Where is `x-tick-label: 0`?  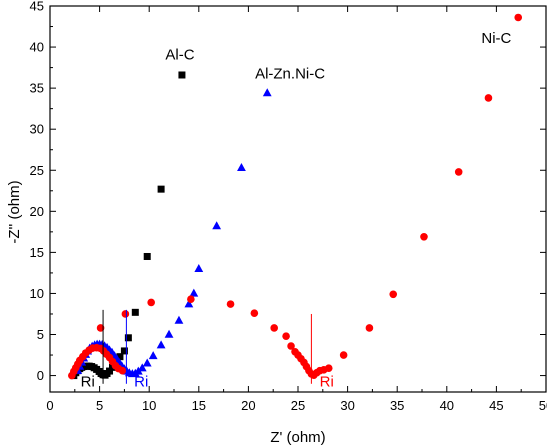
x-tick-label: 0 is located at coordinates (49, 405).